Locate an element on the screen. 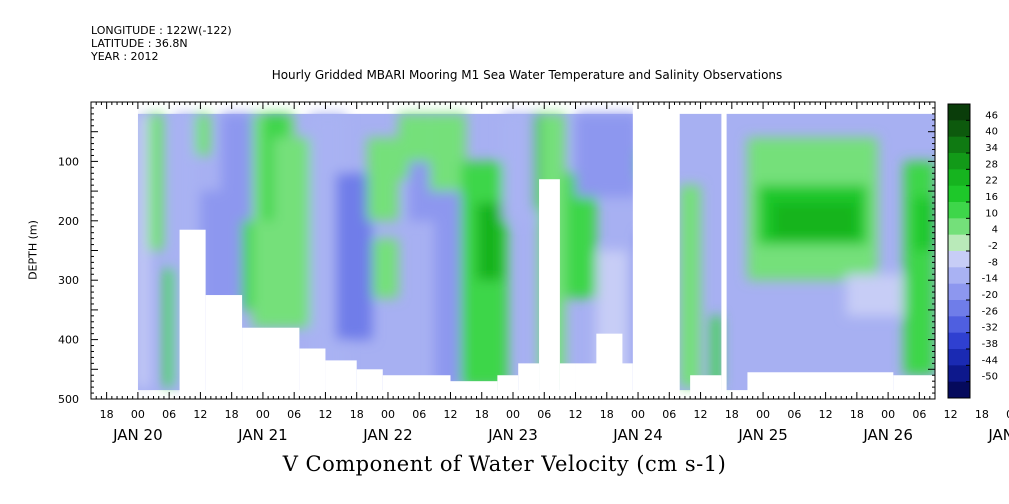 The height and width of the screenshot is (504, 1009). colorbar-label: 10 is located at coordinates (991, 213).